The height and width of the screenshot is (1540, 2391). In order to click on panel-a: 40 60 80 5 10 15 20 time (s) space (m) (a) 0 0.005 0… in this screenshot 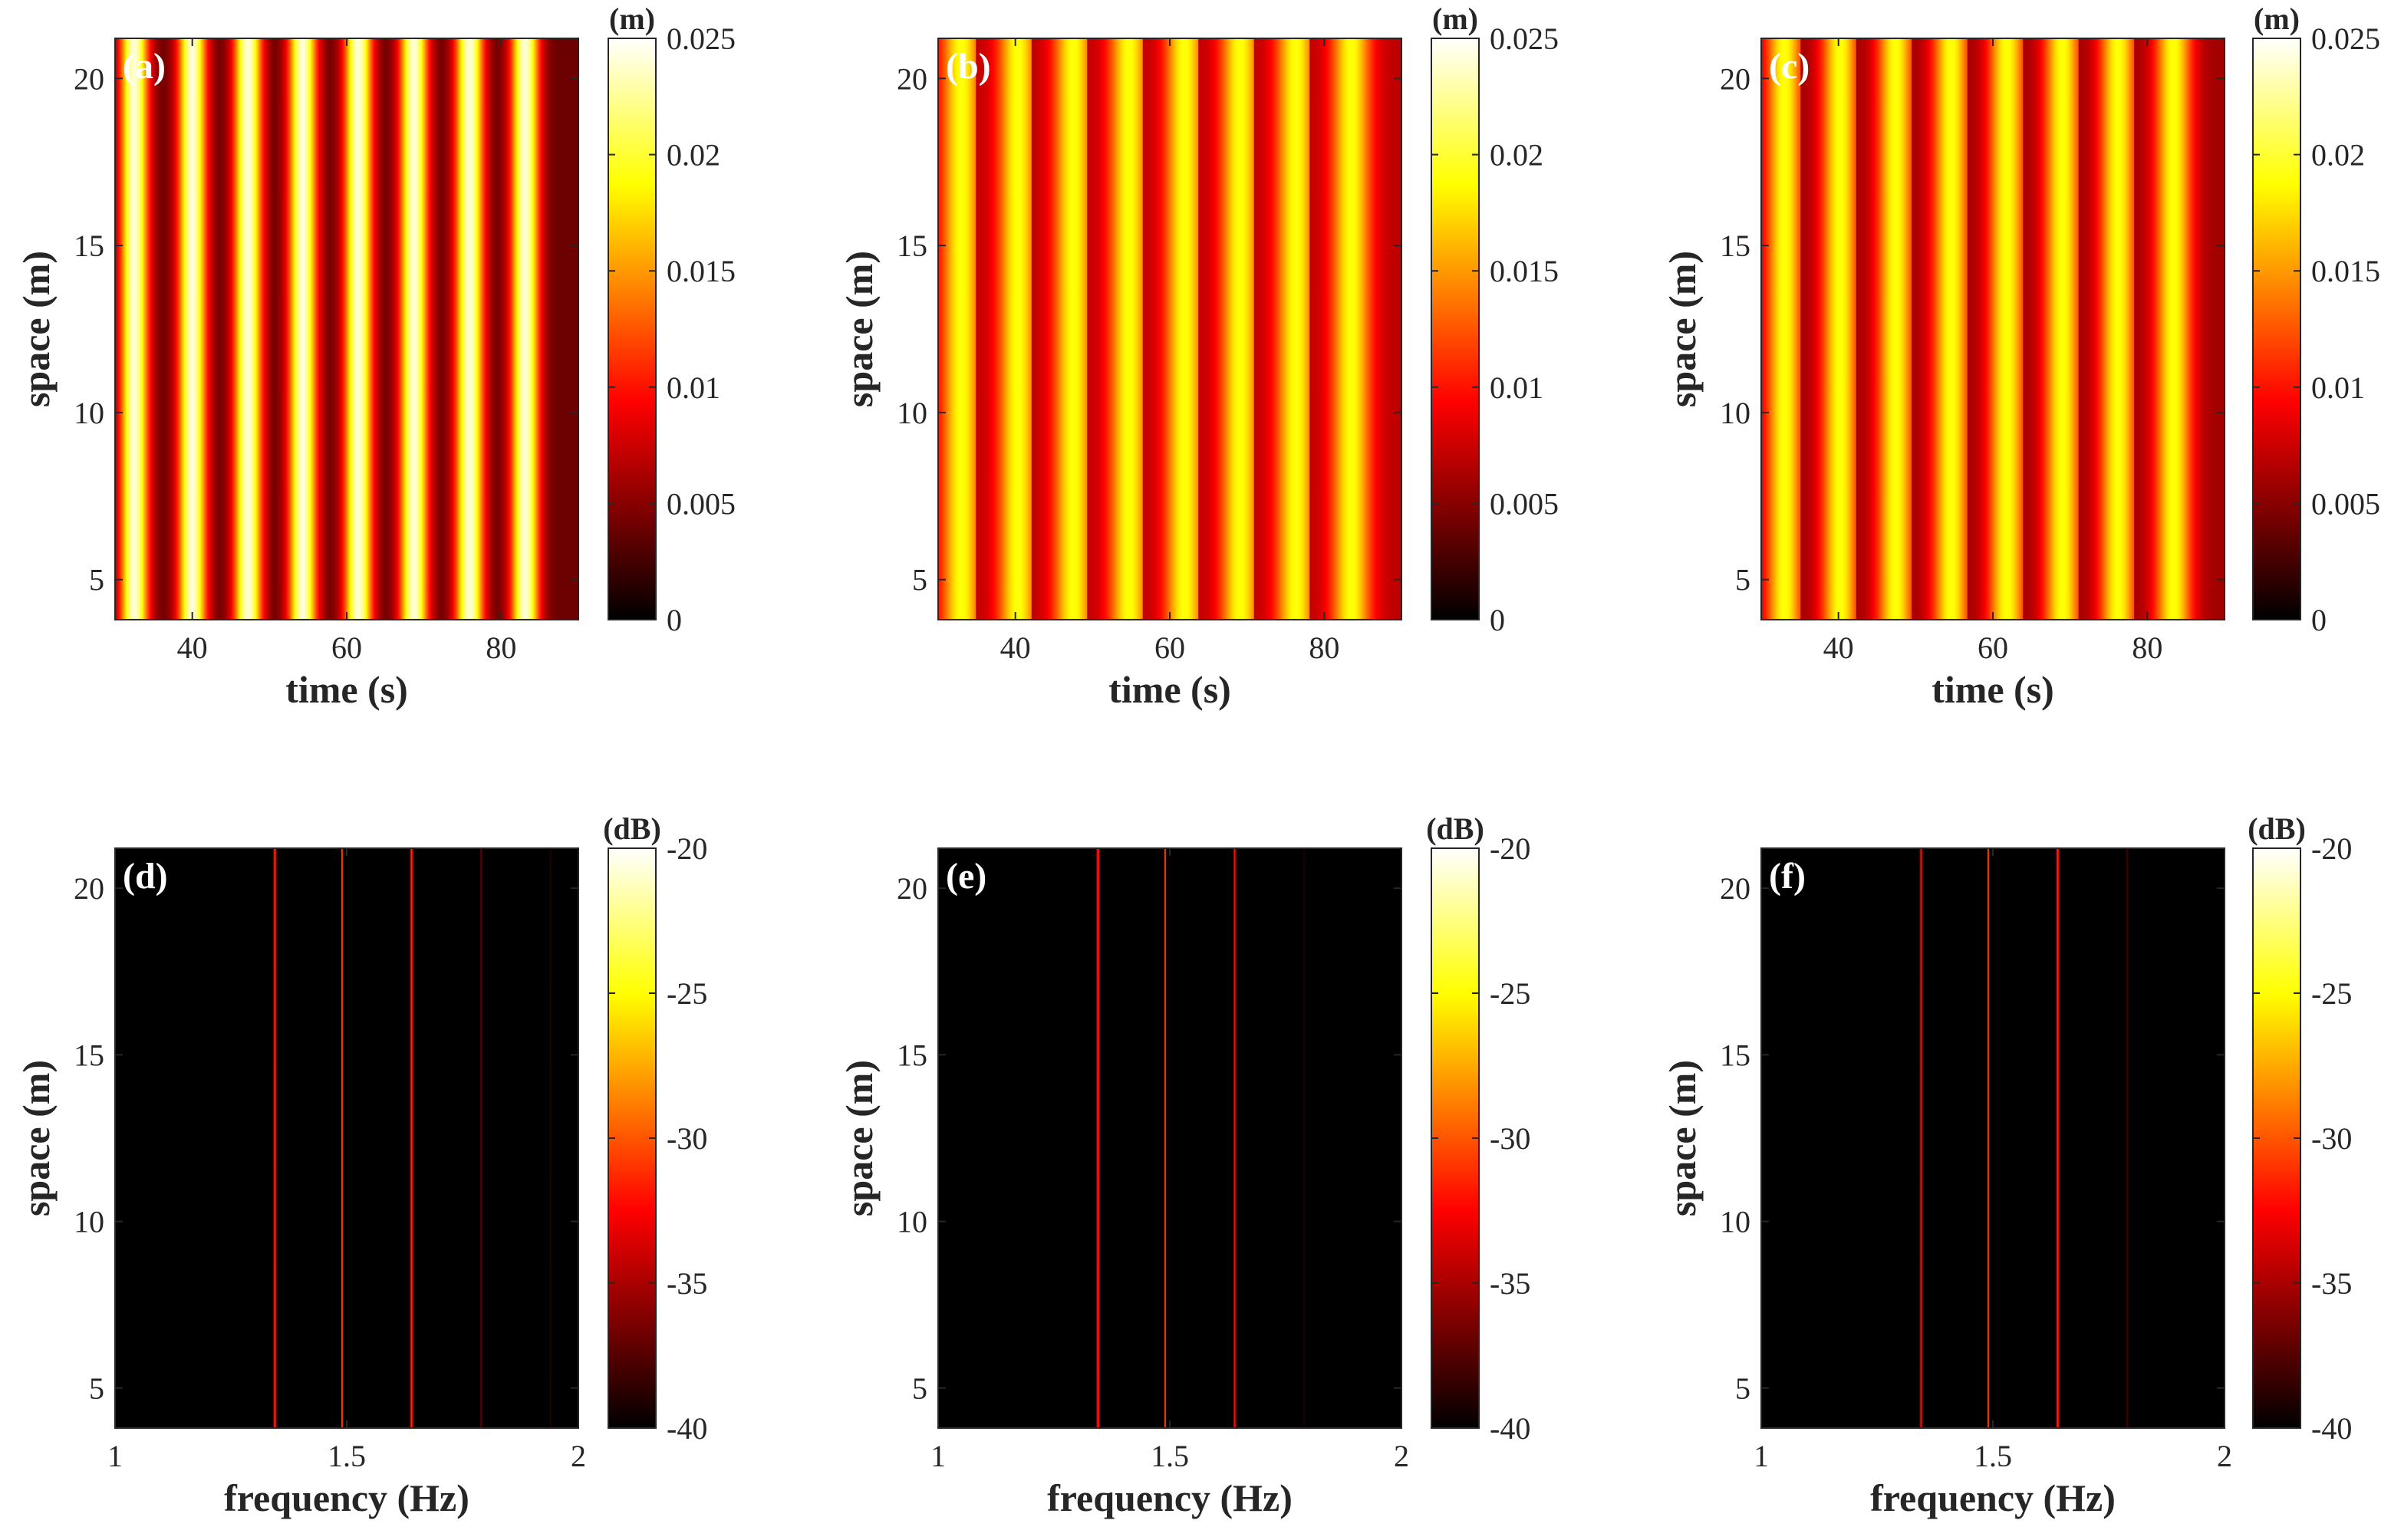, I will do `click(375, 356)`.